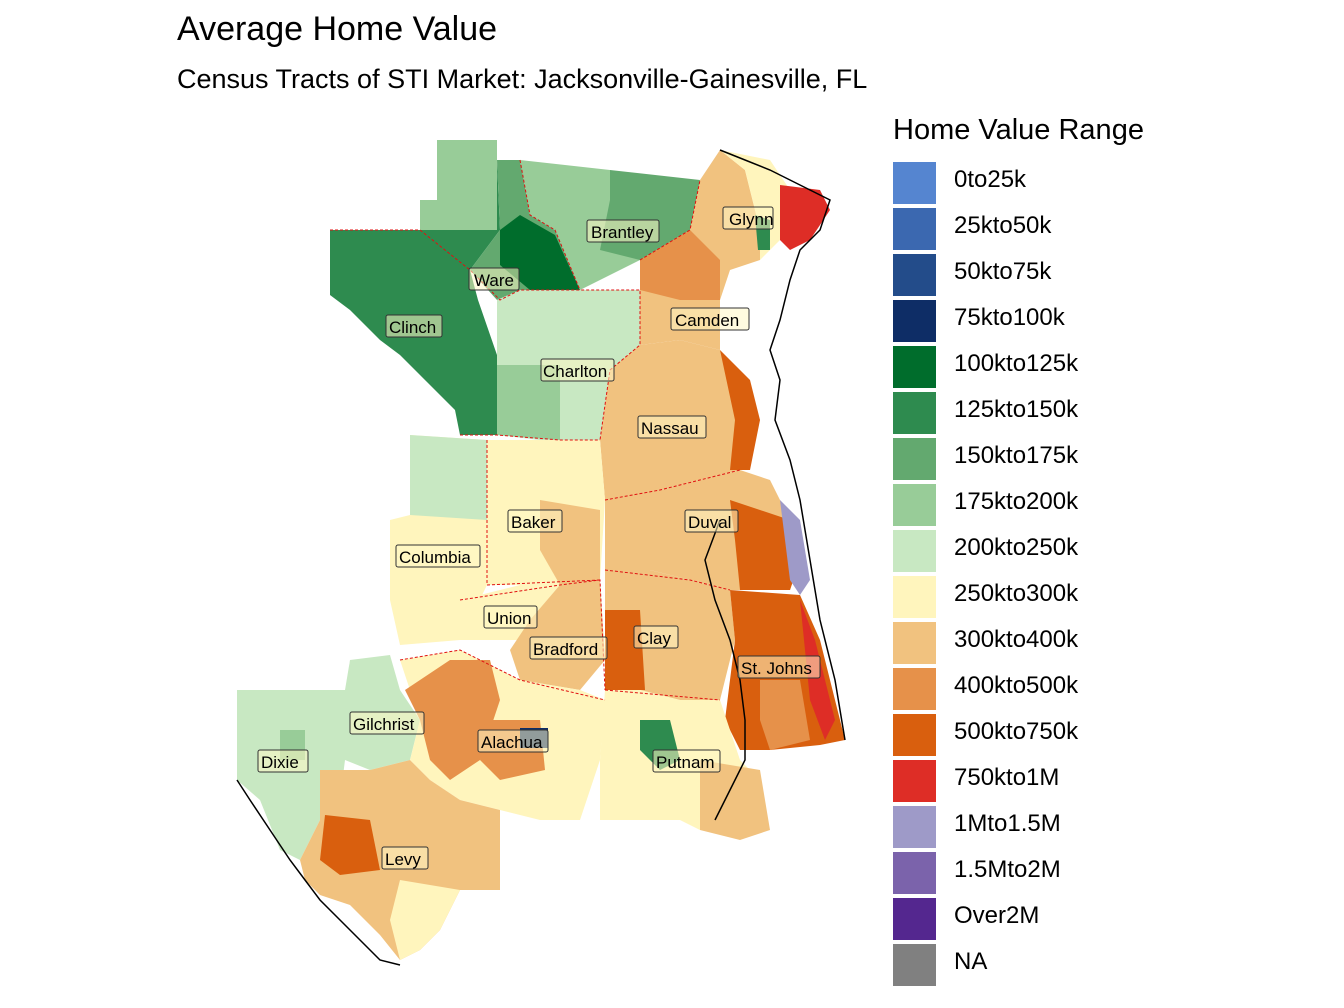 This screenshot has height=1008, width=1344. I want to click on legend-label: 25kto50k, so click(1003, 225).